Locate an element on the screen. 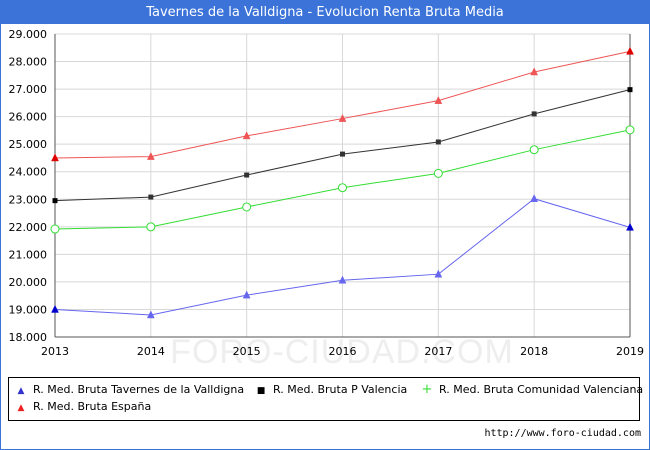 This screenshot has width=650, height=450. legend-item-tavernes: ▲ R. Med. Bruta Tavernes de la Valldigna is located at coordinates (130, 390).